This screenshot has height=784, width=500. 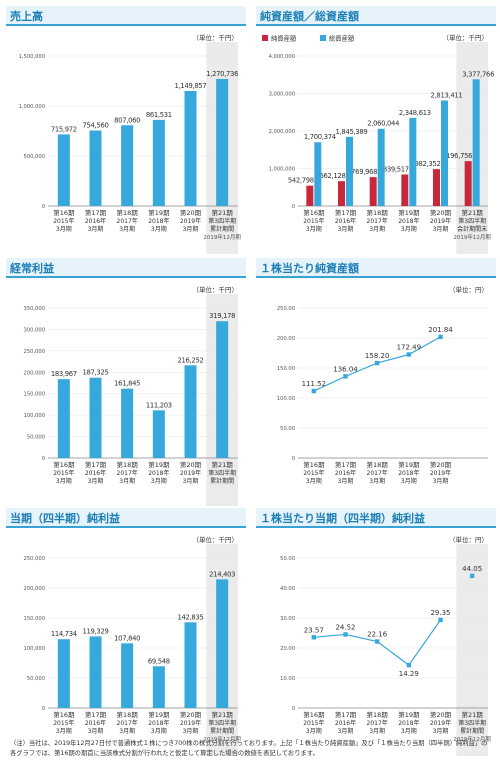 I want to click on data-label: 769,968, so click(x=364, y=172).